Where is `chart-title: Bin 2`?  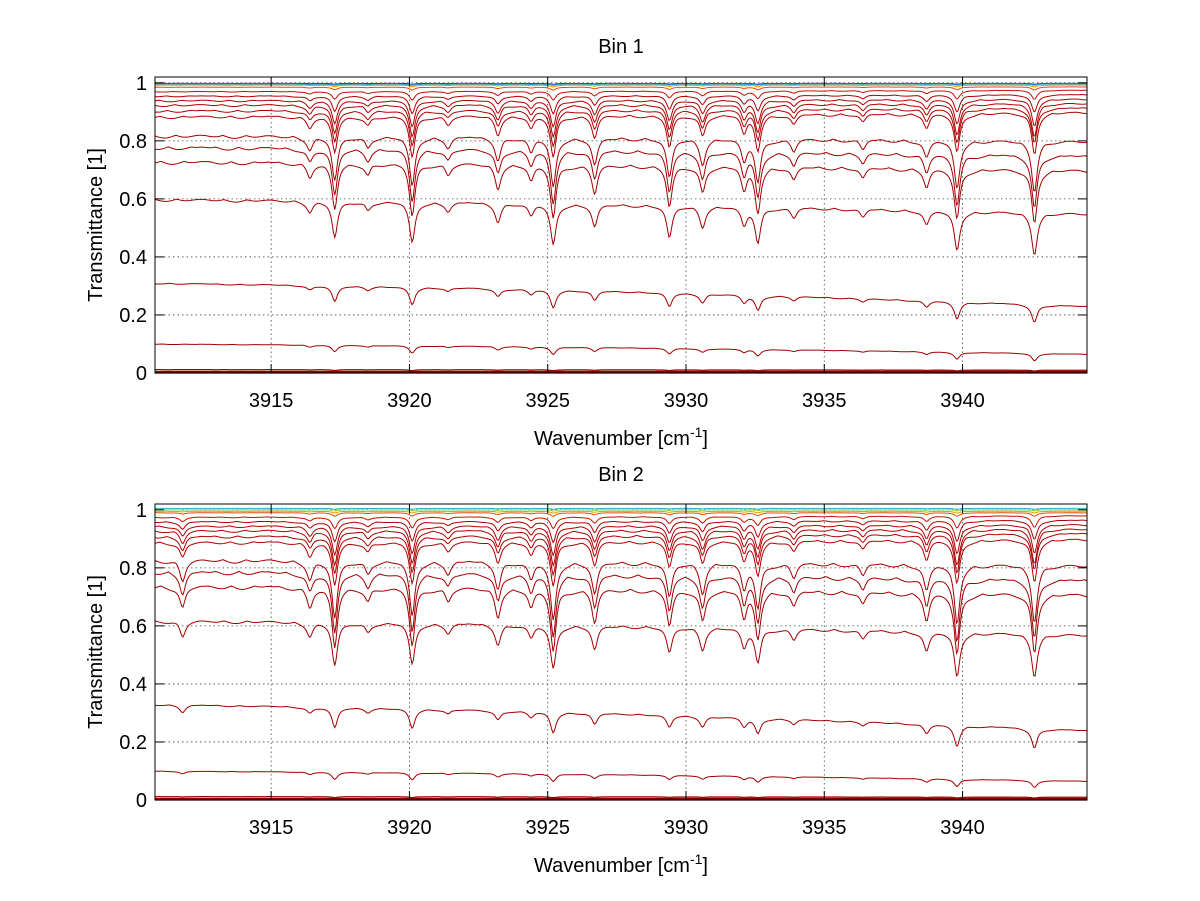 chart-title: Bin 2 is located at coordinates (621, 475).